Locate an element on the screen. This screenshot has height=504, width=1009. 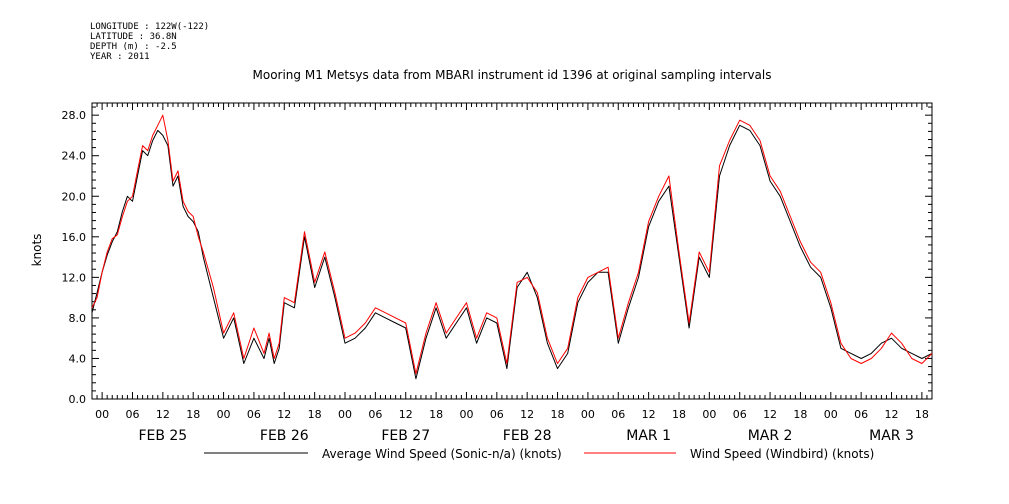
y-tick-label: 24.0 is located at coordinates (74, 156).